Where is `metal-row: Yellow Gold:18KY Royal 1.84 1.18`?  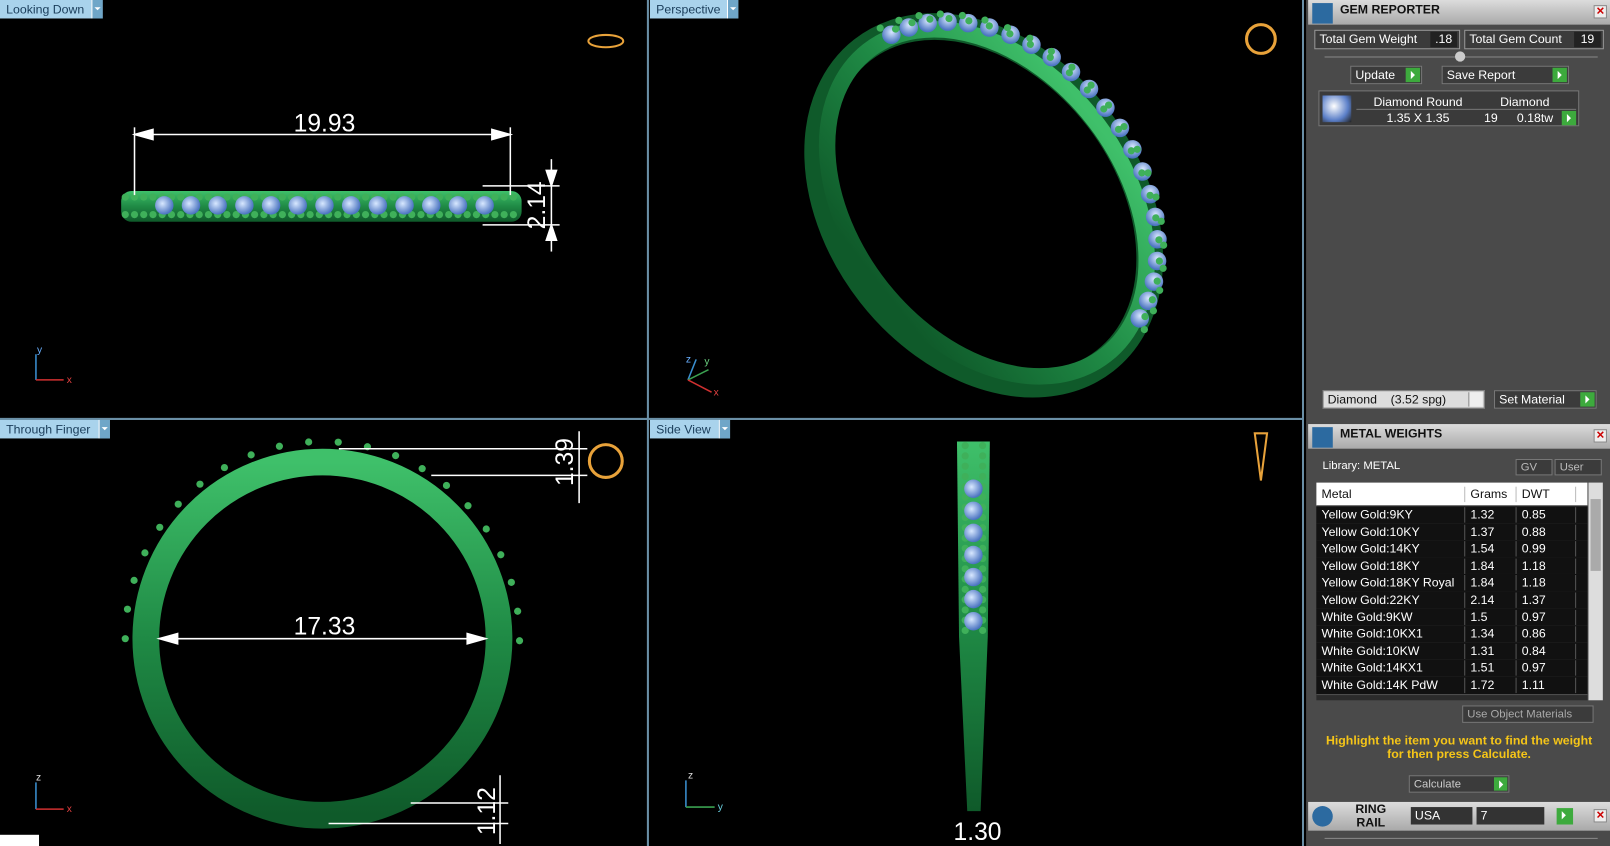 metal-row: Yellow Gold:18KY Royal 1.84 1.18 is located at coordinates (1452, 583).